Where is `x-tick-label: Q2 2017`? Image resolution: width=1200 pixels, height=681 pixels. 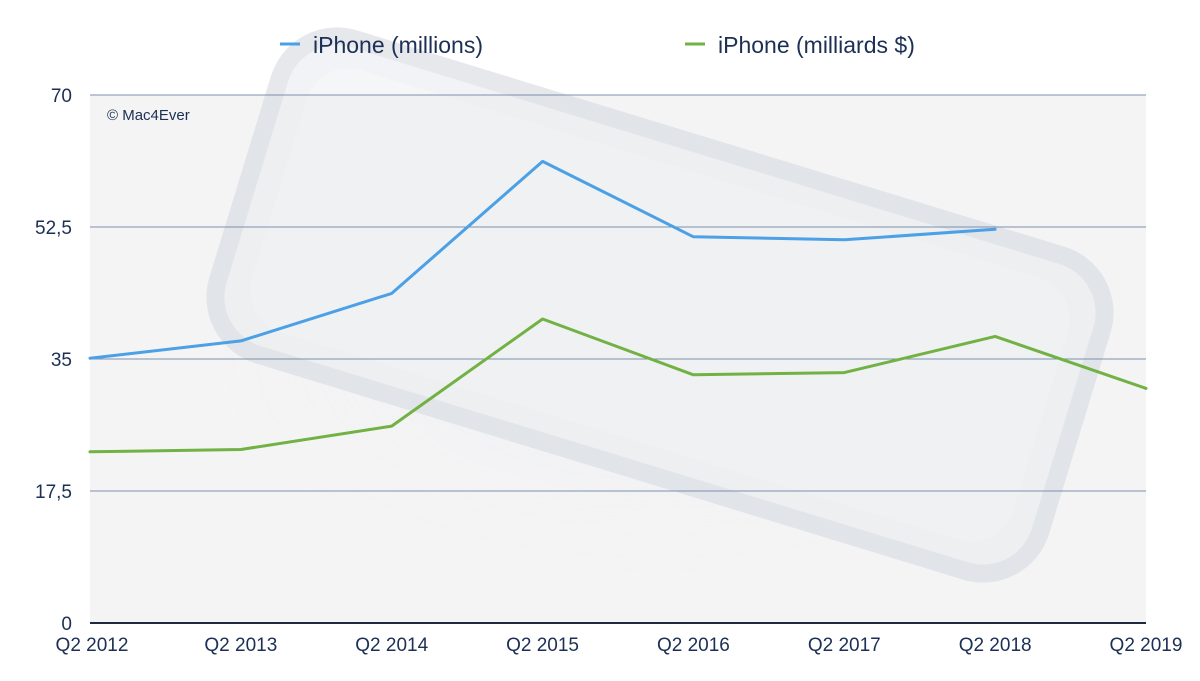
x-tick-label: Q2 2017 is located at coordinates (844, 645).